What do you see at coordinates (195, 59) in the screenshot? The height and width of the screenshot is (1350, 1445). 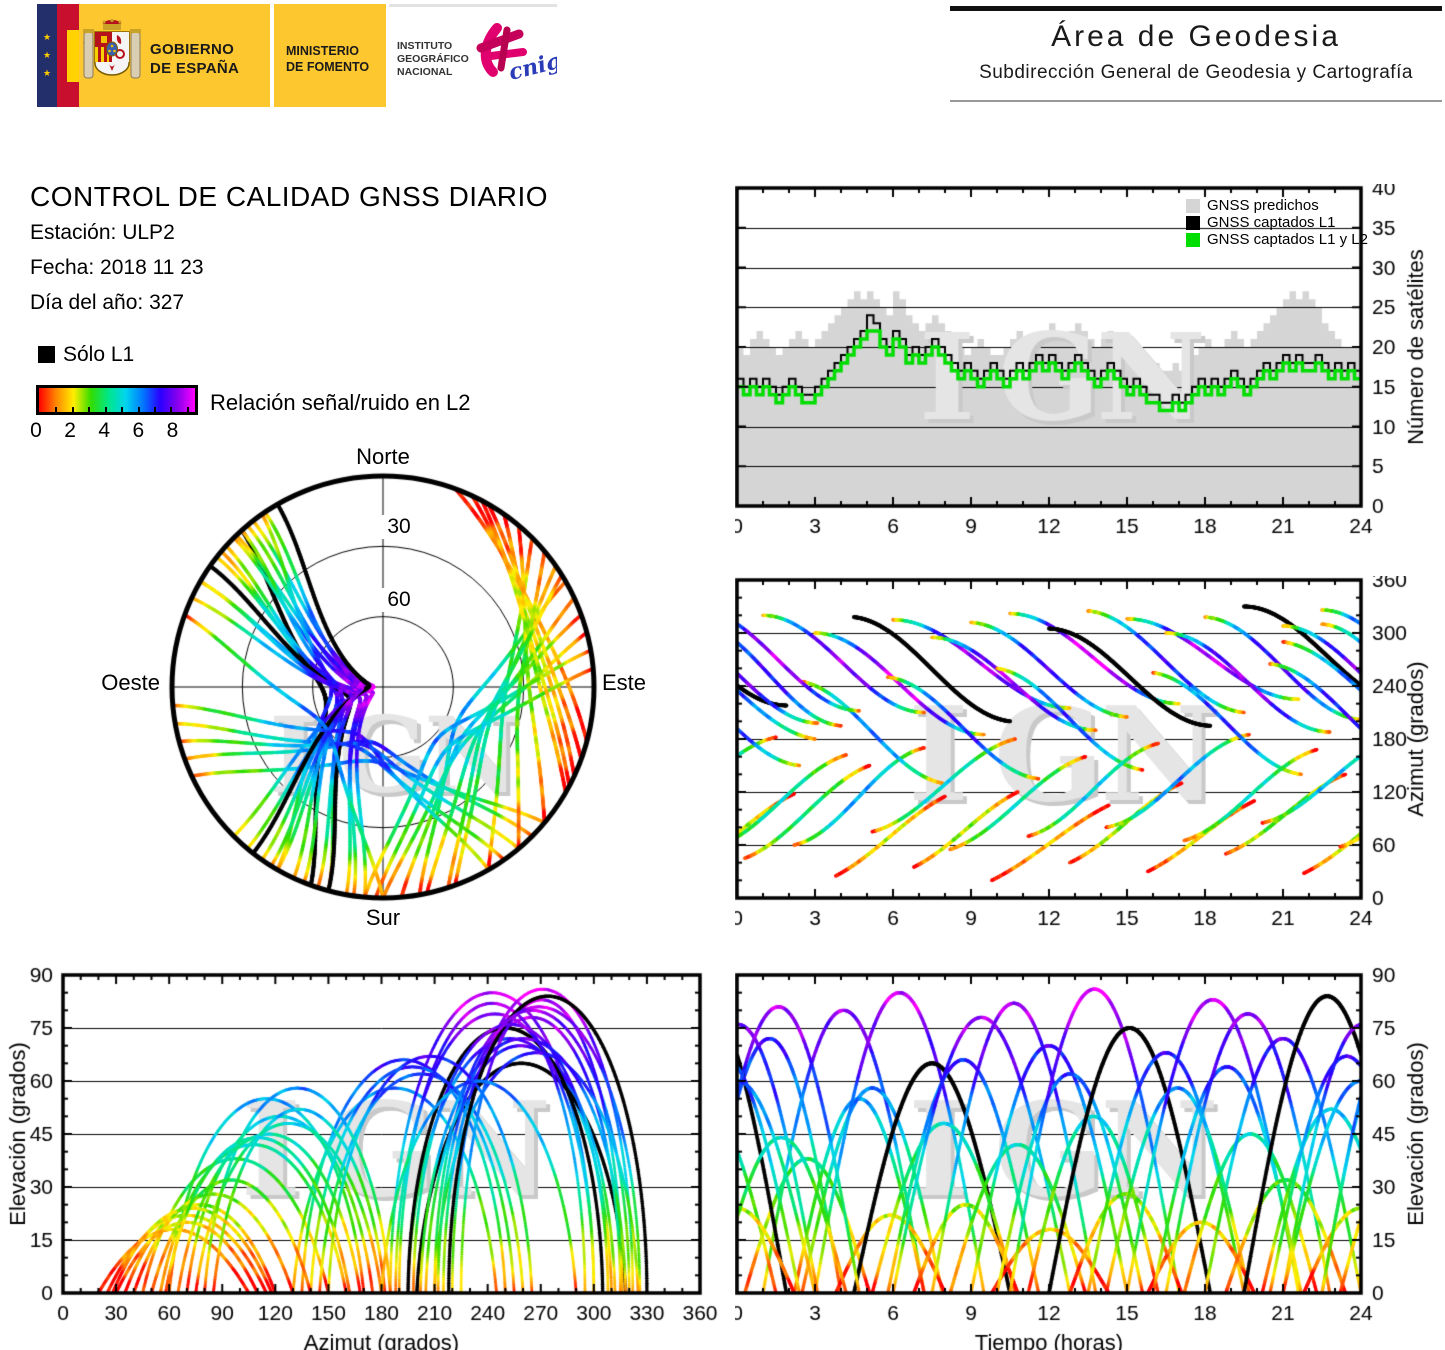 I see `gobierno-label: GOBIERNO DE ESPAÑA` at bounding box center [195, 59].